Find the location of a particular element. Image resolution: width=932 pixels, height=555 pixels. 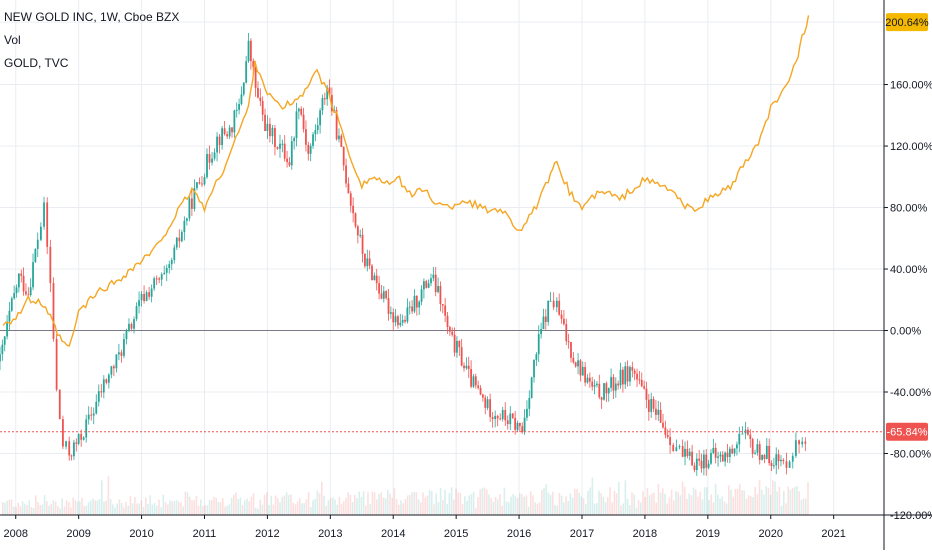

legend-volume: Vol is located at coordinates (12, 40).